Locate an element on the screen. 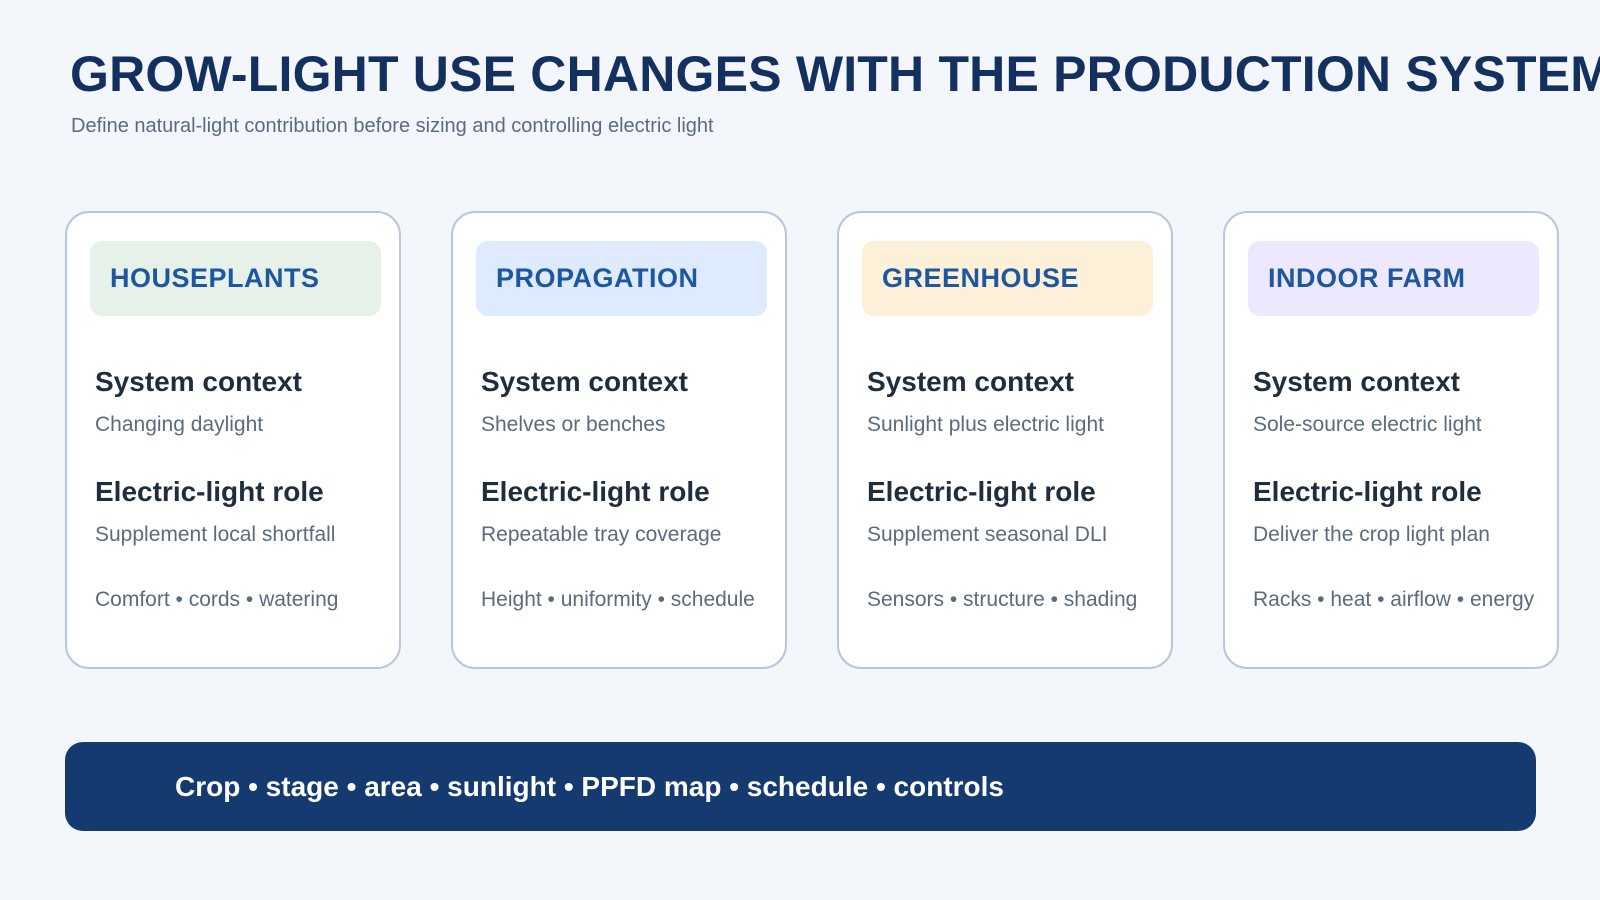  card-header: GREENHOUSE is located at coordinates (1007, 278).